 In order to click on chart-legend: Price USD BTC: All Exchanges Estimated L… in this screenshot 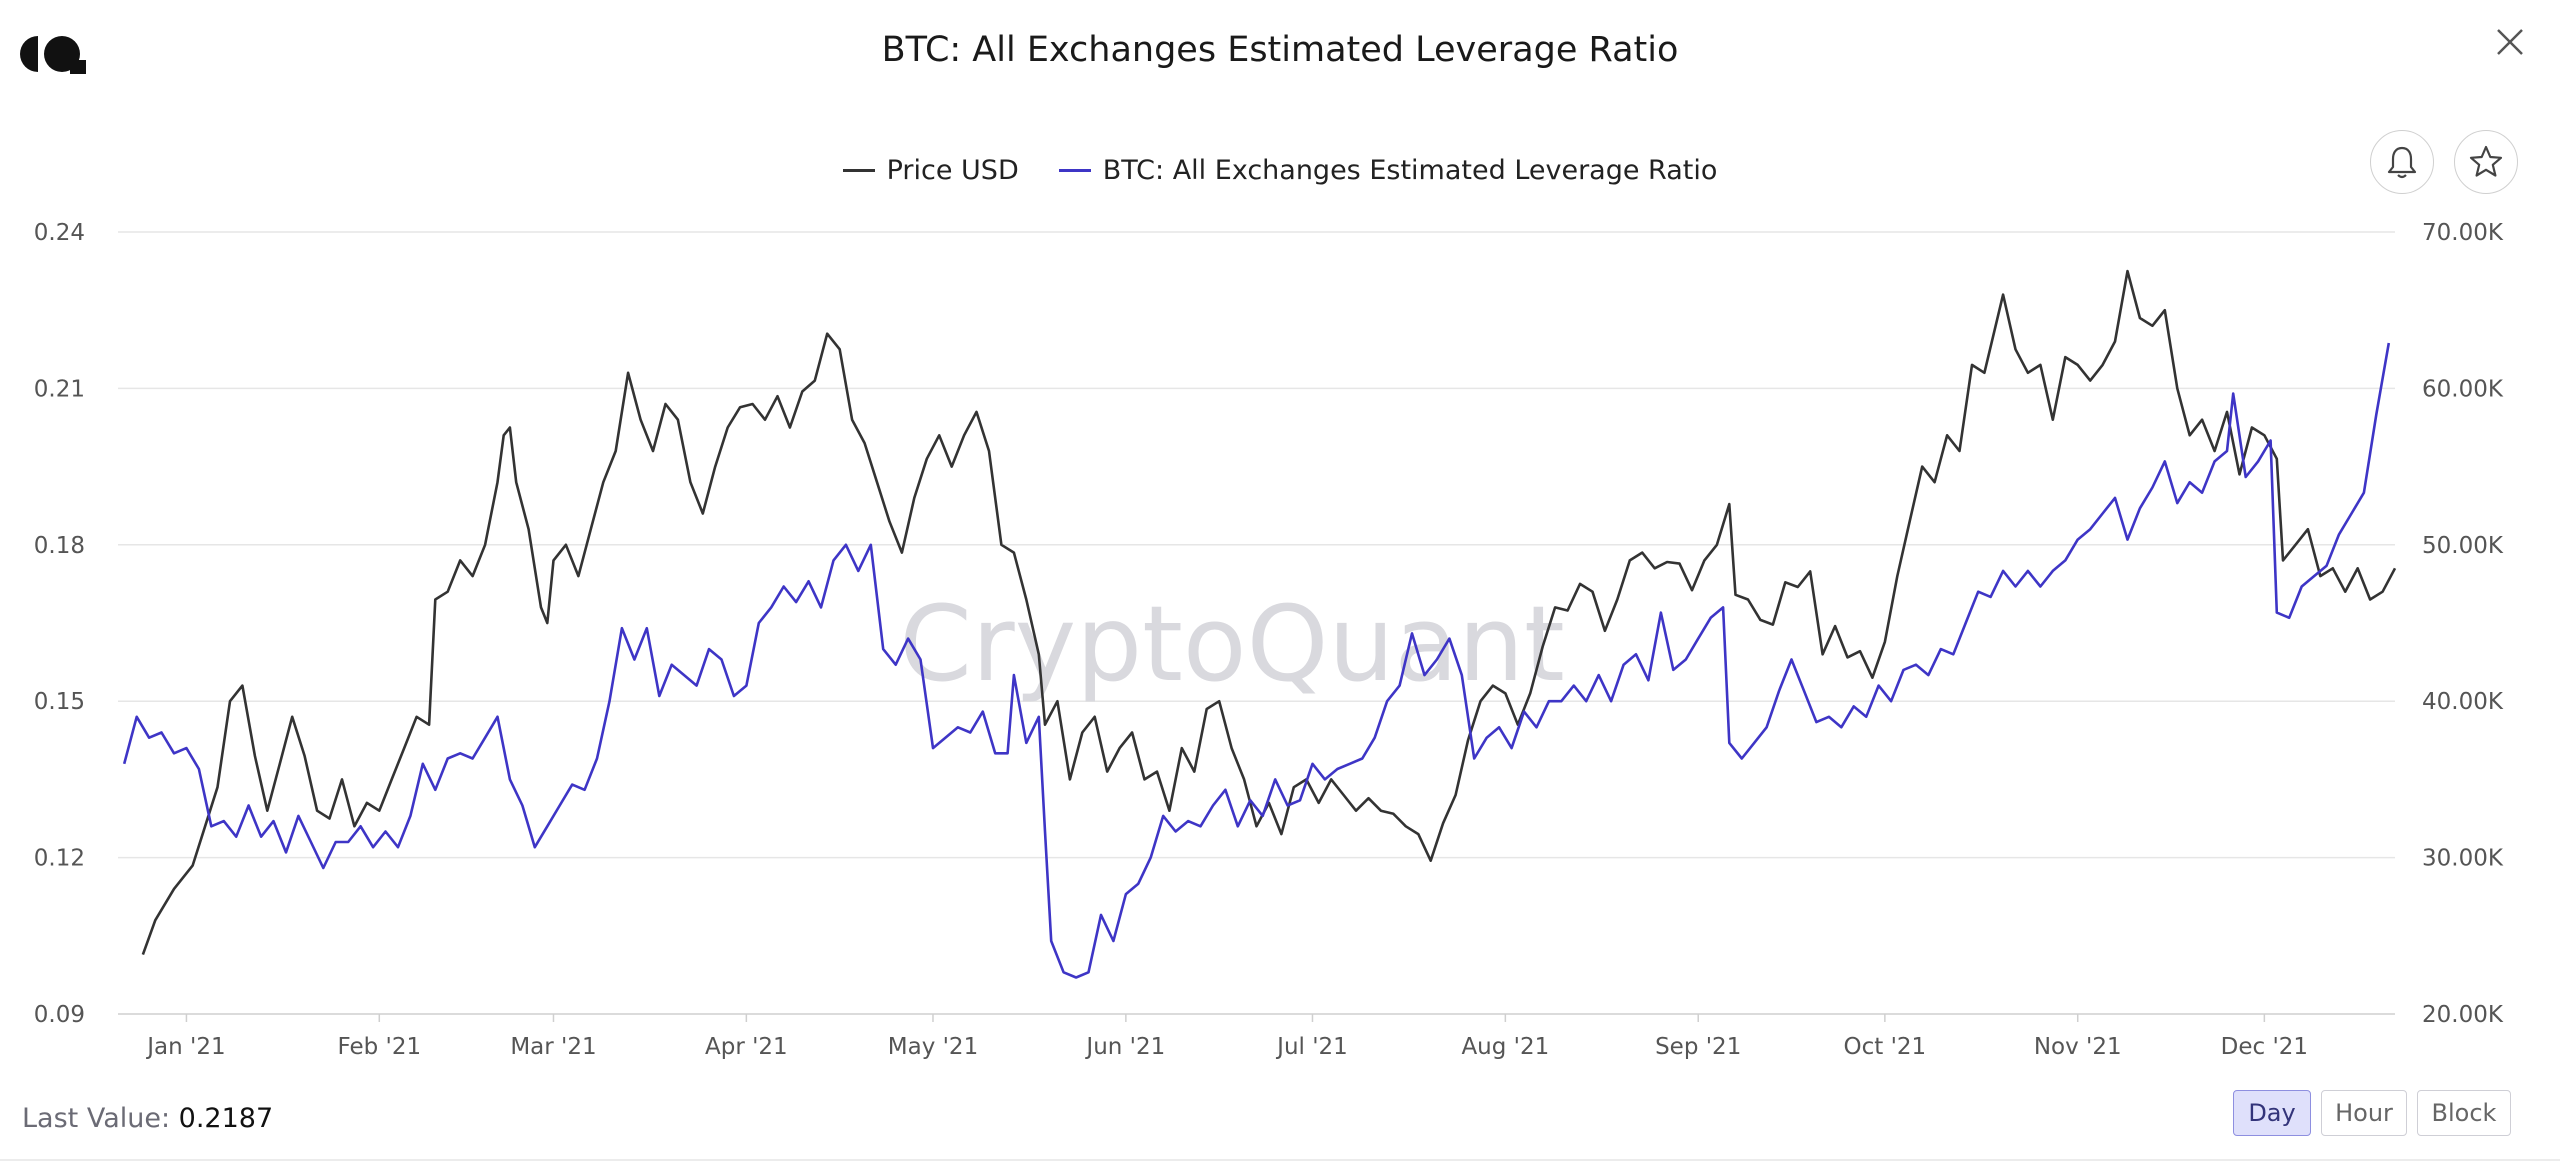, I will do `click(1280, 170)`.